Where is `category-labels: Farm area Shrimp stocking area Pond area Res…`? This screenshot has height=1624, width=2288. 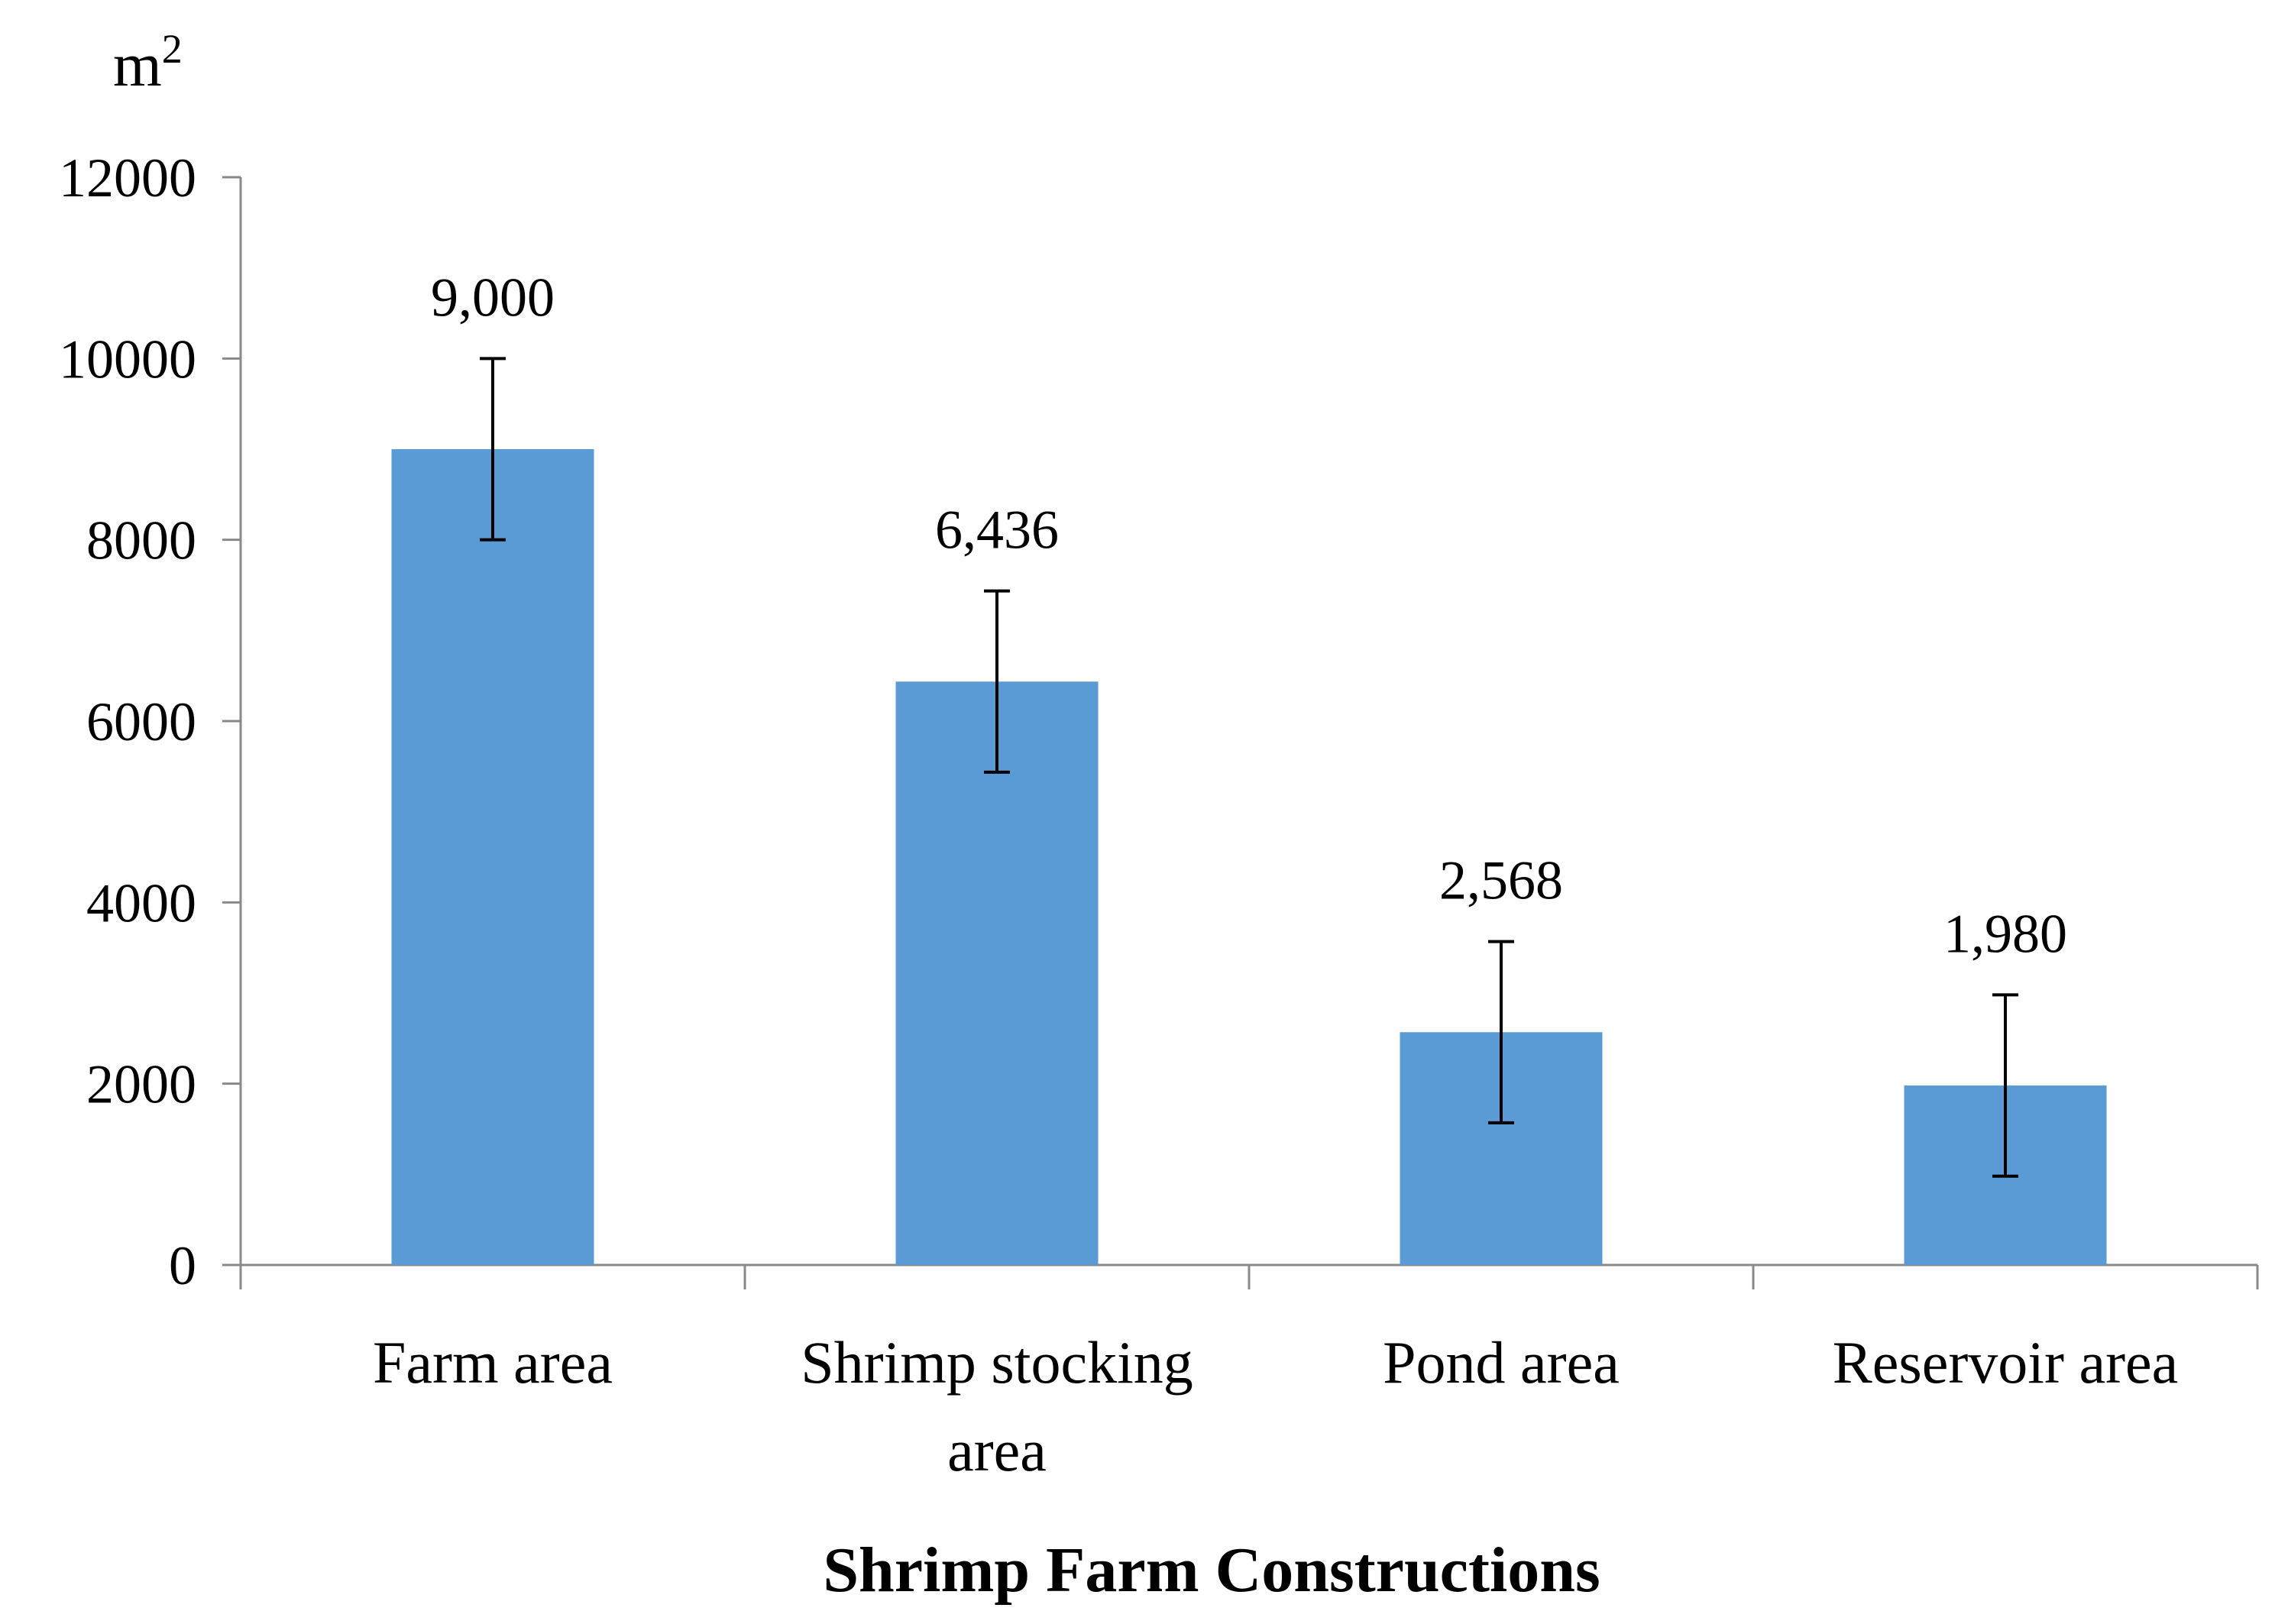
category-labels: Farm area Shrimp stocking area Pond area Res… is located at coordinates (1275, 1406).